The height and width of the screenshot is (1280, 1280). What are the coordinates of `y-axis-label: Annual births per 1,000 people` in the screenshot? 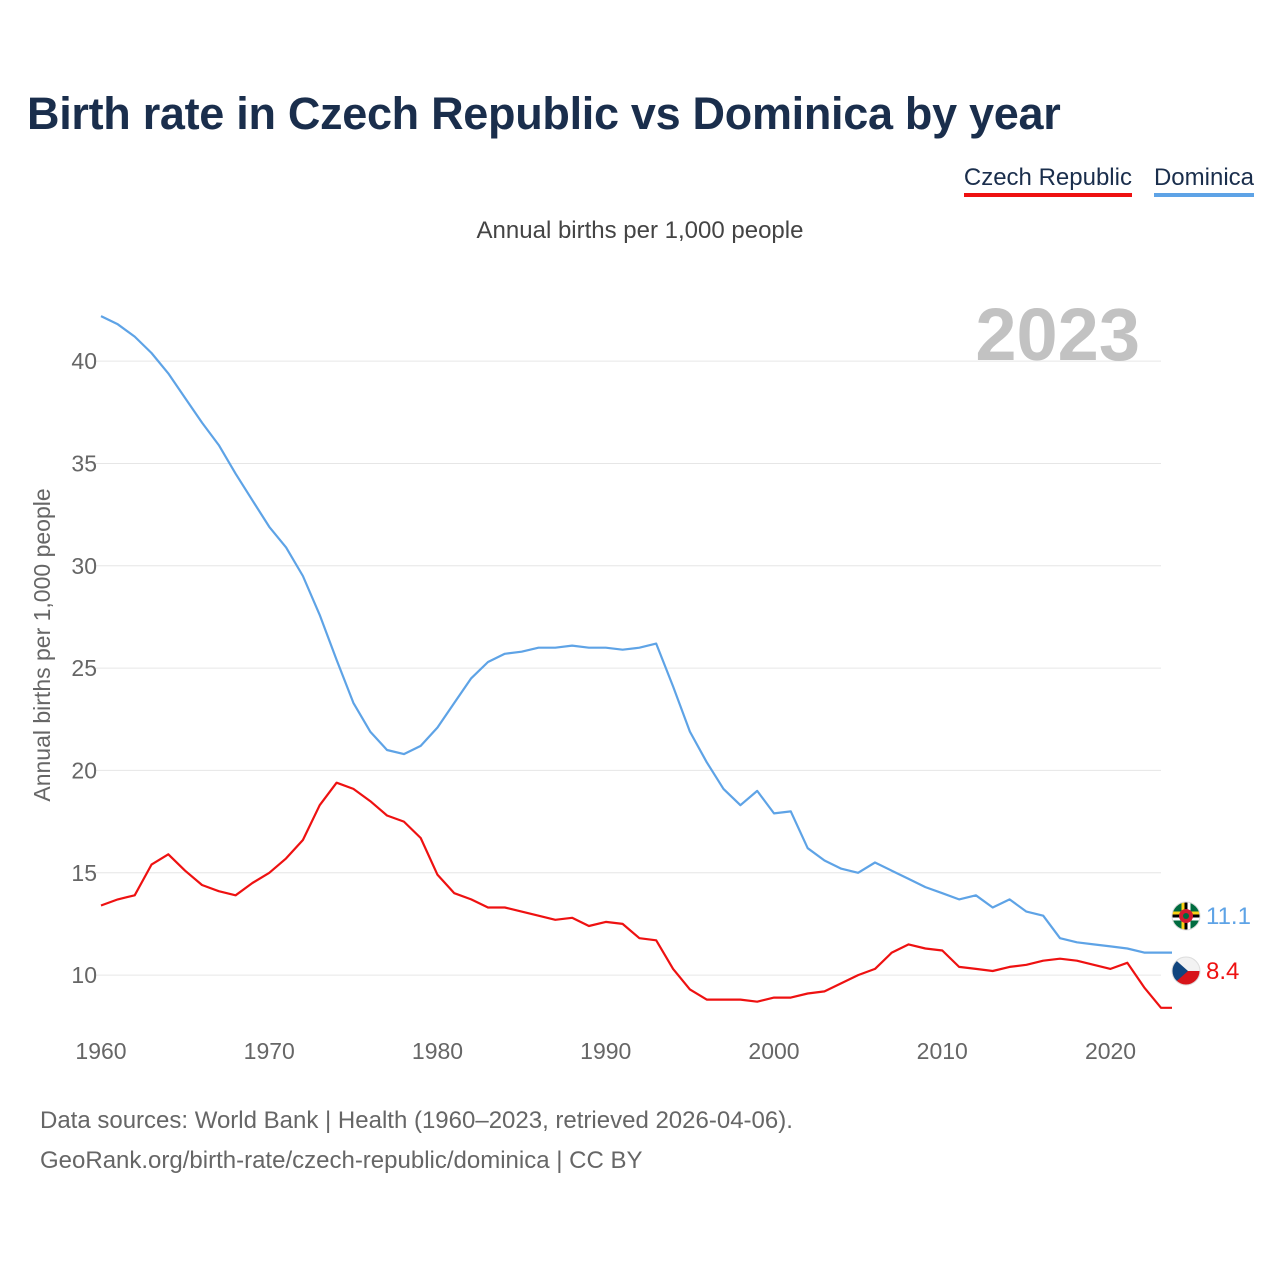 It's located at (42, 644).